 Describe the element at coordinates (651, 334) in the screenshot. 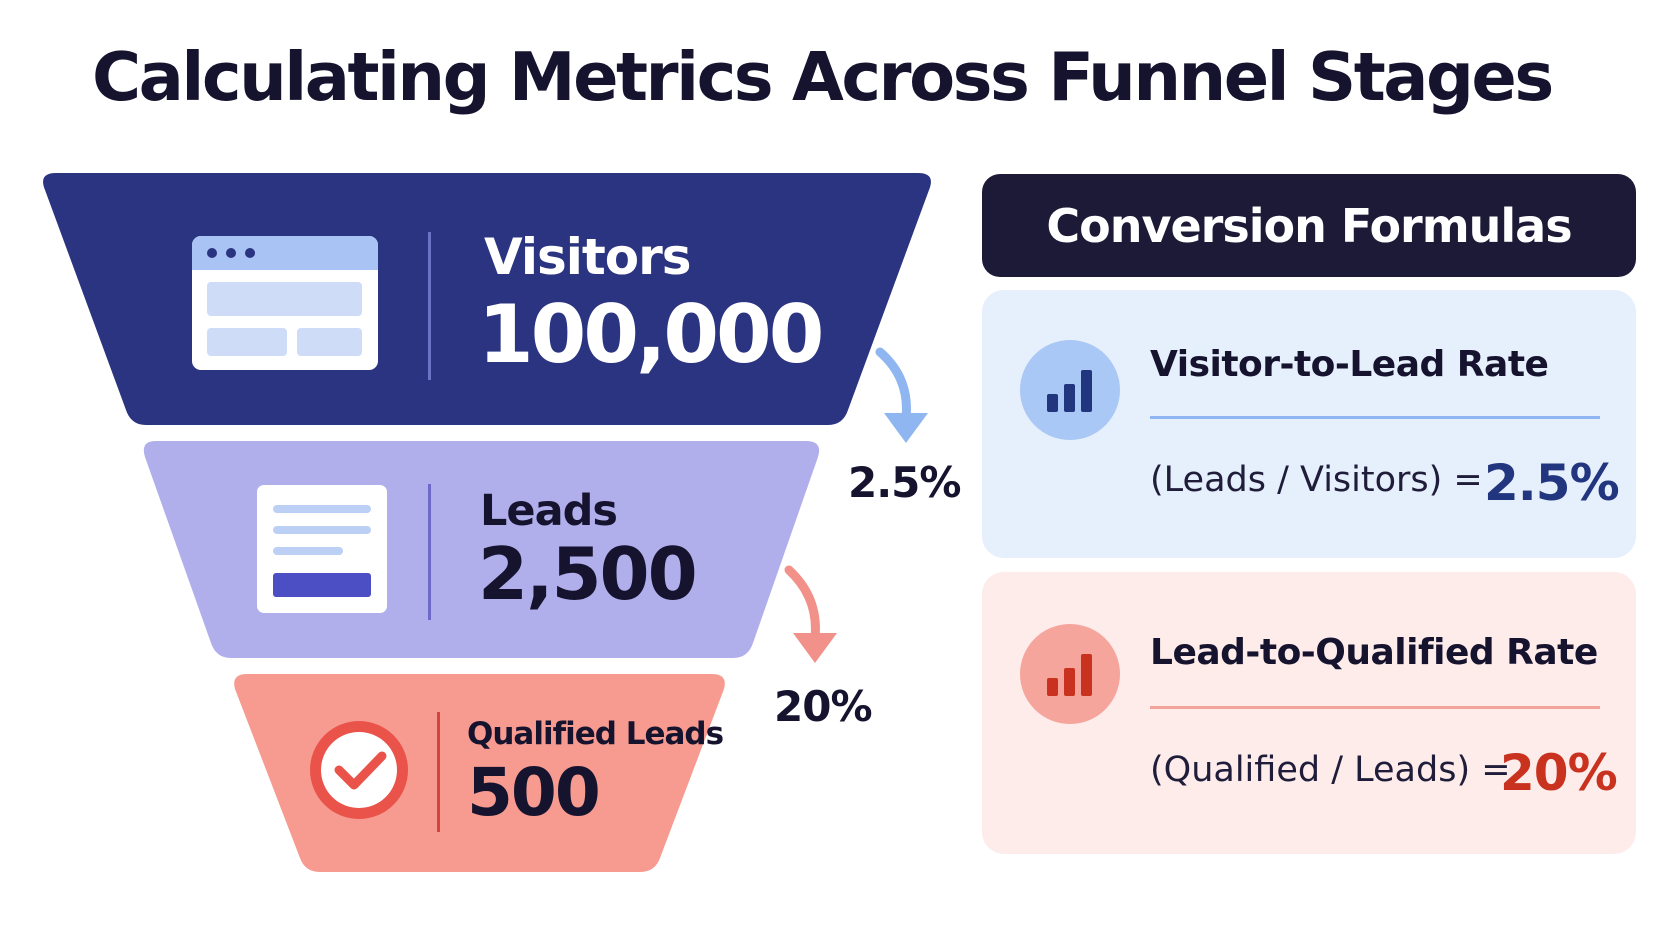

I see `stage-value-visitors: 100,000` at that location.